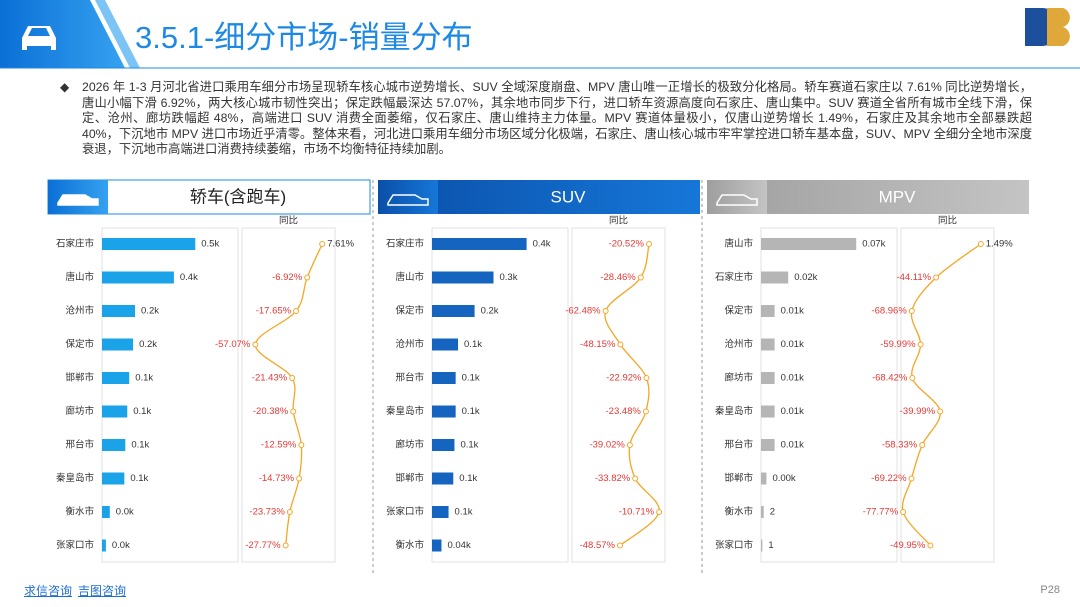 The width and height of the screenshot is (1080, 607). Describe the element at coordinates (405, 244) in the screenshot. I see `category-label: 石家庄市` at that location.